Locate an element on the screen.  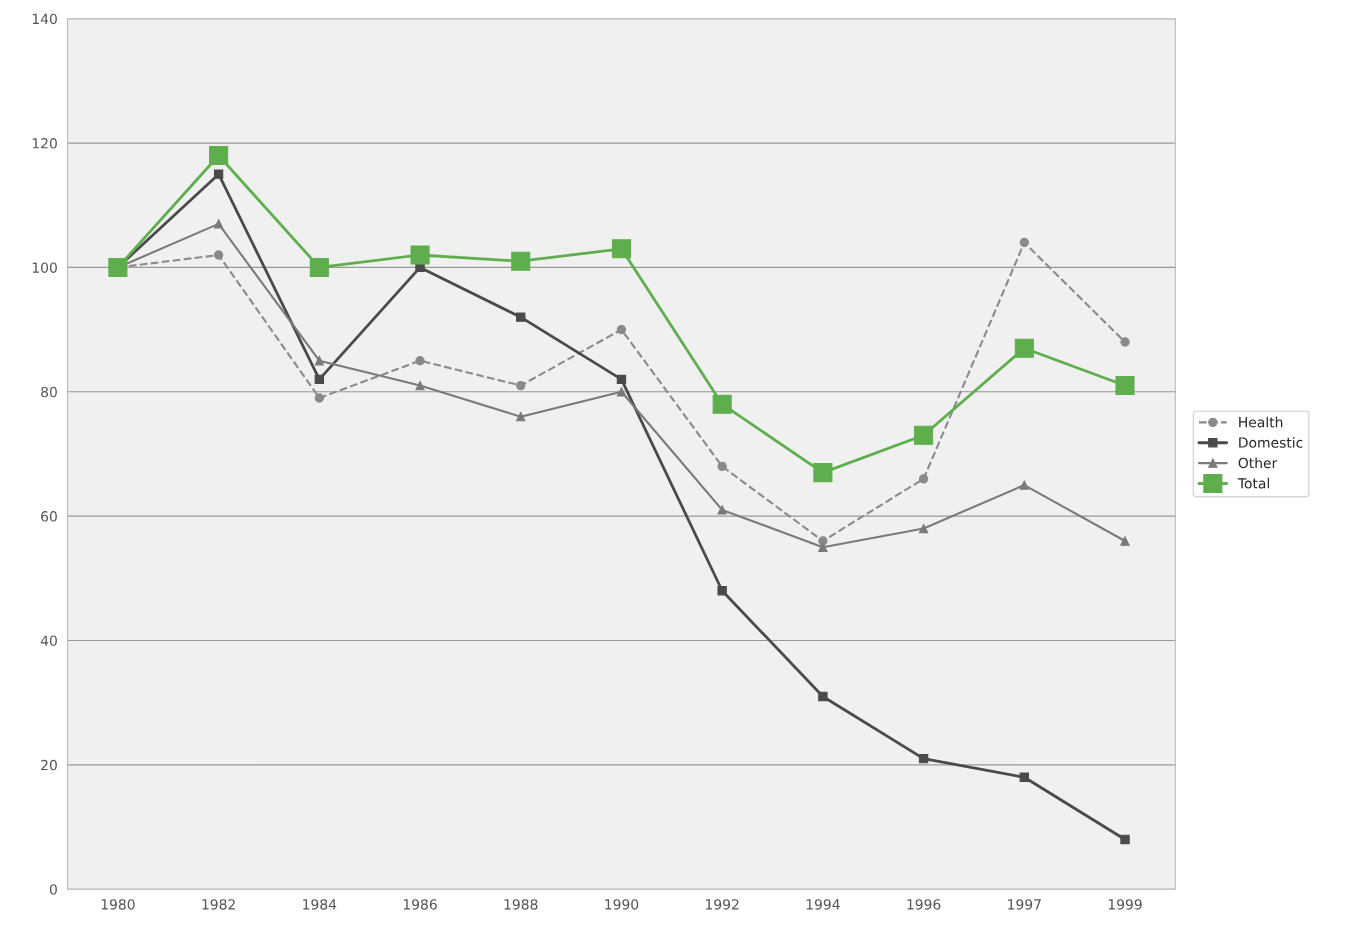
x-tick-label: 1992 is located at coordinates (722, 904).